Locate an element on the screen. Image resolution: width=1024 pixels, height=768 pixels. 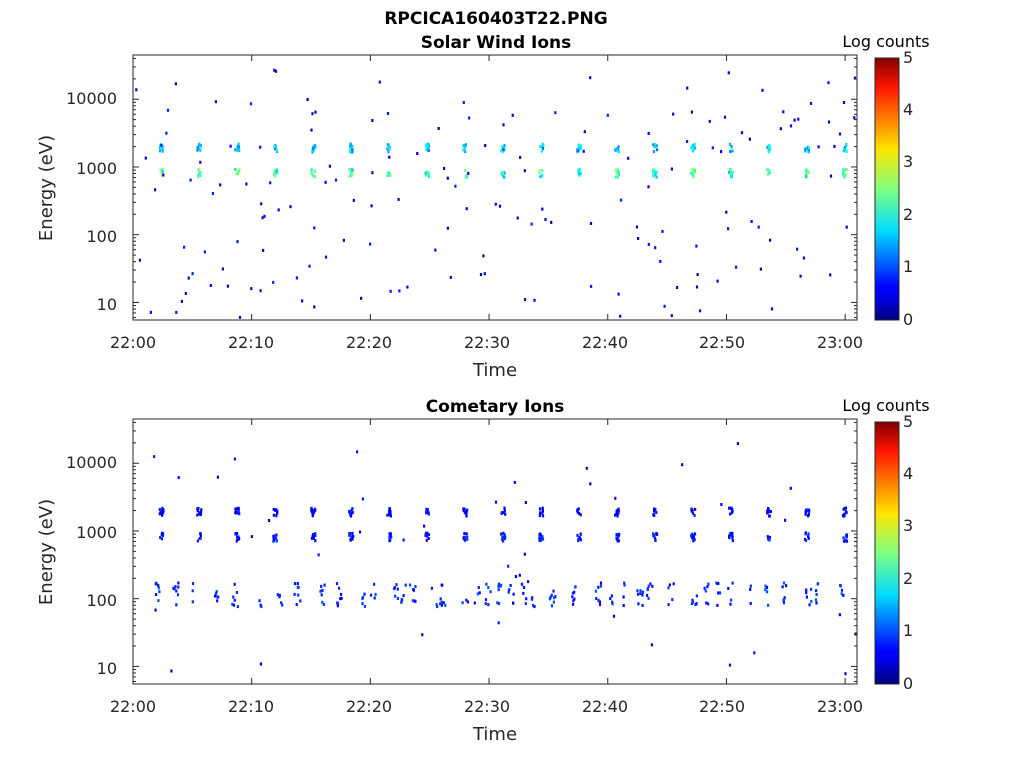
x-tick-label: 23:00 is located at coordinates (840, 706).